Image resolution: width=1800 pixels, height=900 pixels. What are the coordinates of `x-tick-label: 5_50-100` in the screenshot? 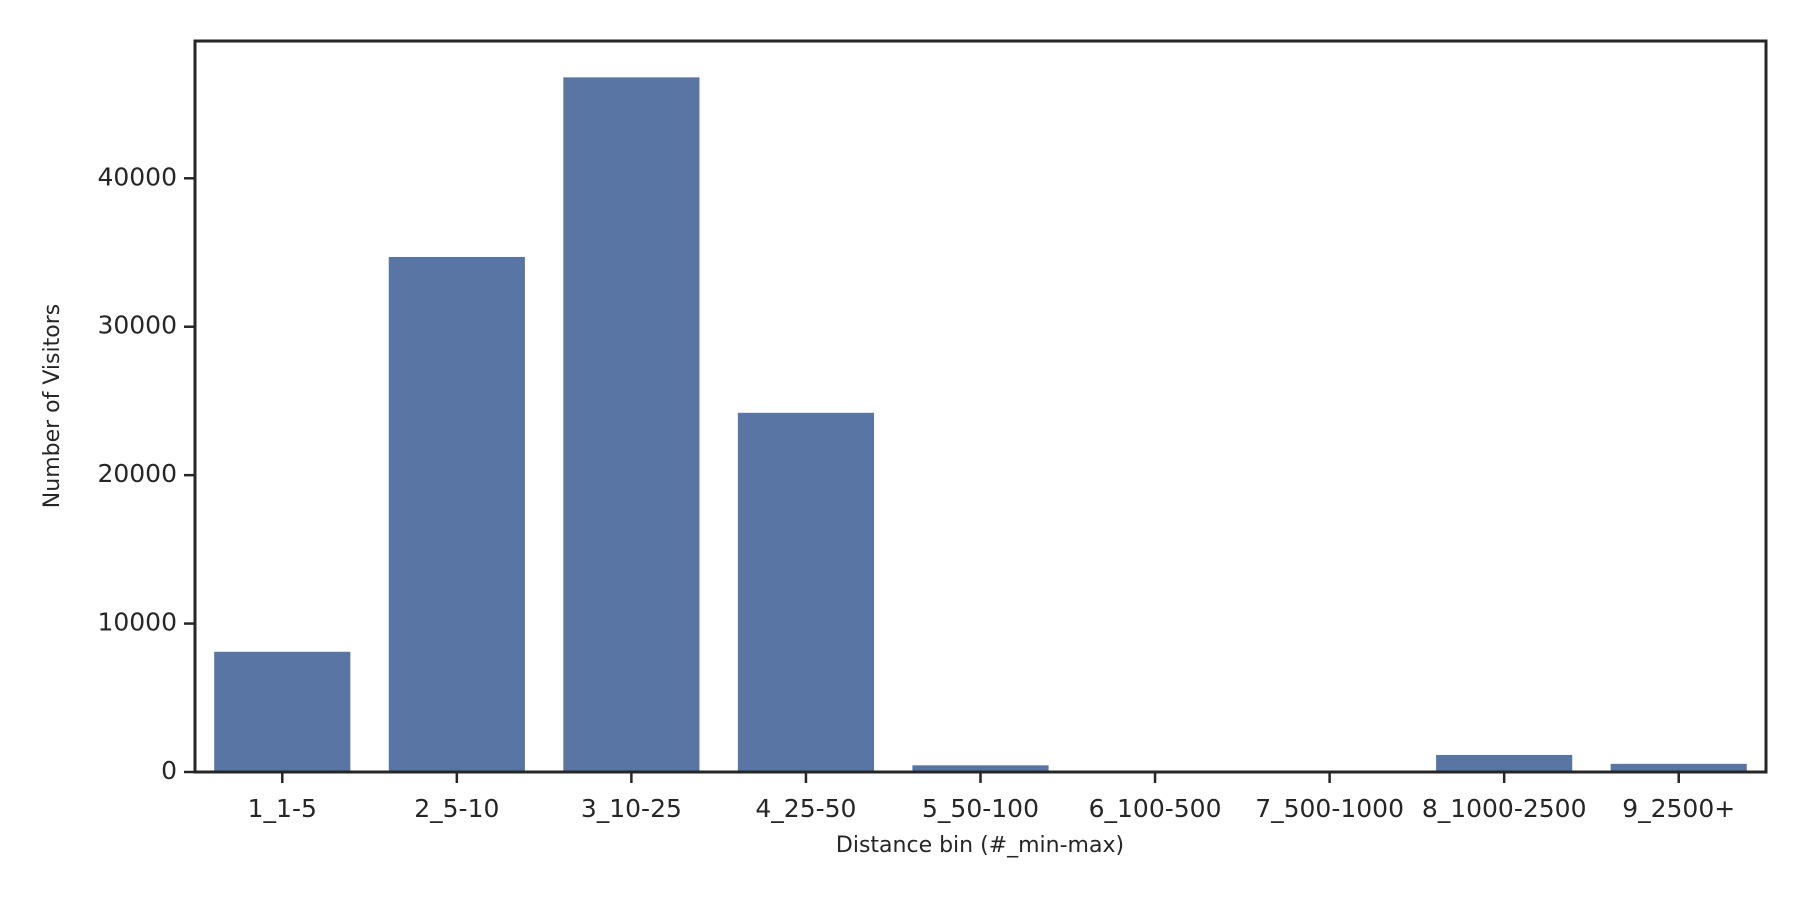 It's located at (980, 808).